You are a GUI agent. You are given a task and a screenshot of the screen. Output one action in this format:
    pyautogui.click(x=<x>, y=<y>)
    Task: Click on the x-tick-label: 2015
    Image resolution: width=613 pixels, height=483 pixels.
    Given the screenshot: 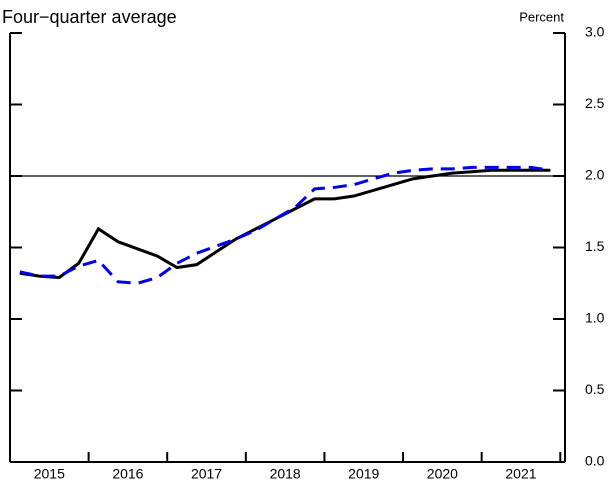 What is the action you would take?
    pyautogui.click(x=49, y=474)
    